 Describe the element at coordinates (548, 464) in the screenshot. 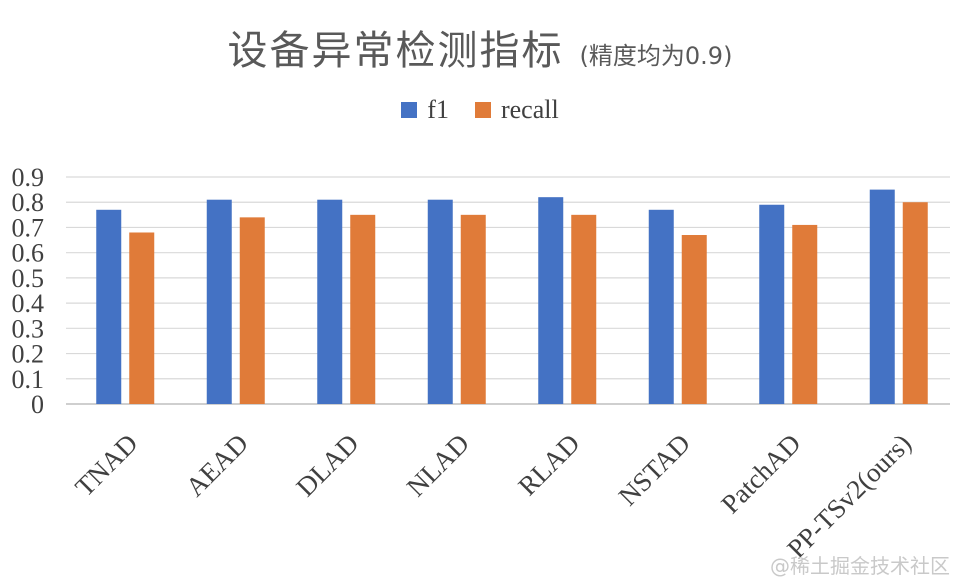

I see `x-tick-label: RLAD` at that location.